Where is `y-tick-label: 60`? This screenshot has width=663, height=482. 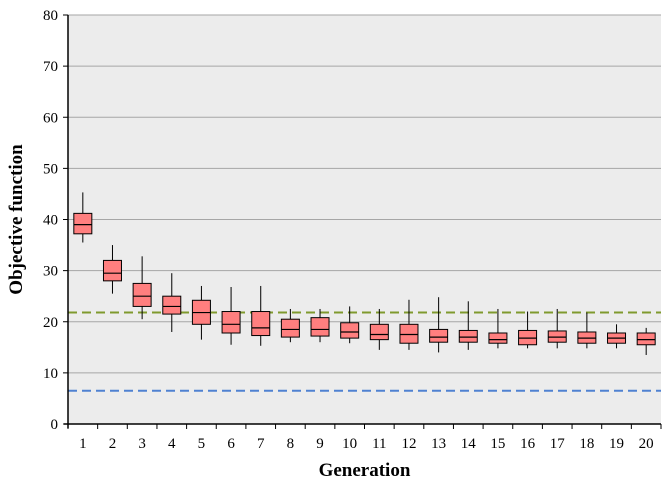
y-tick-label: 60 is located at coordinates (50, 118).